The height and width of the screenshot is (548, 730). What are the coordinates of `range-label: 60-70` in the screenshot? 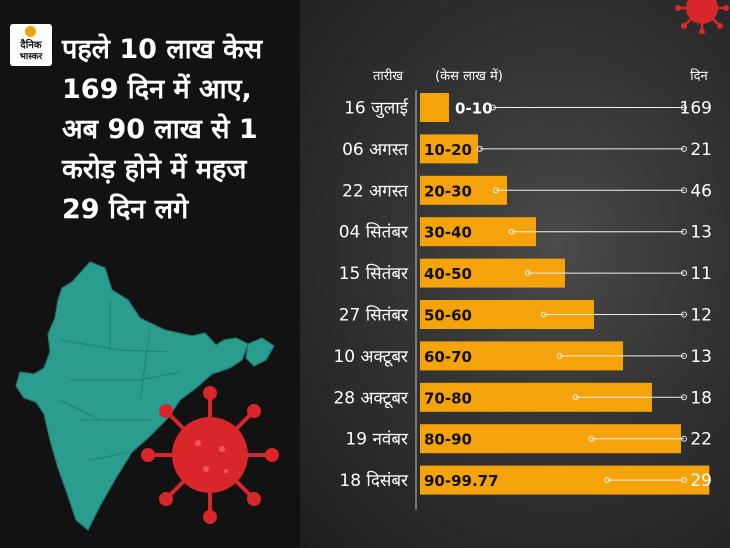 It's located at (448, 357).